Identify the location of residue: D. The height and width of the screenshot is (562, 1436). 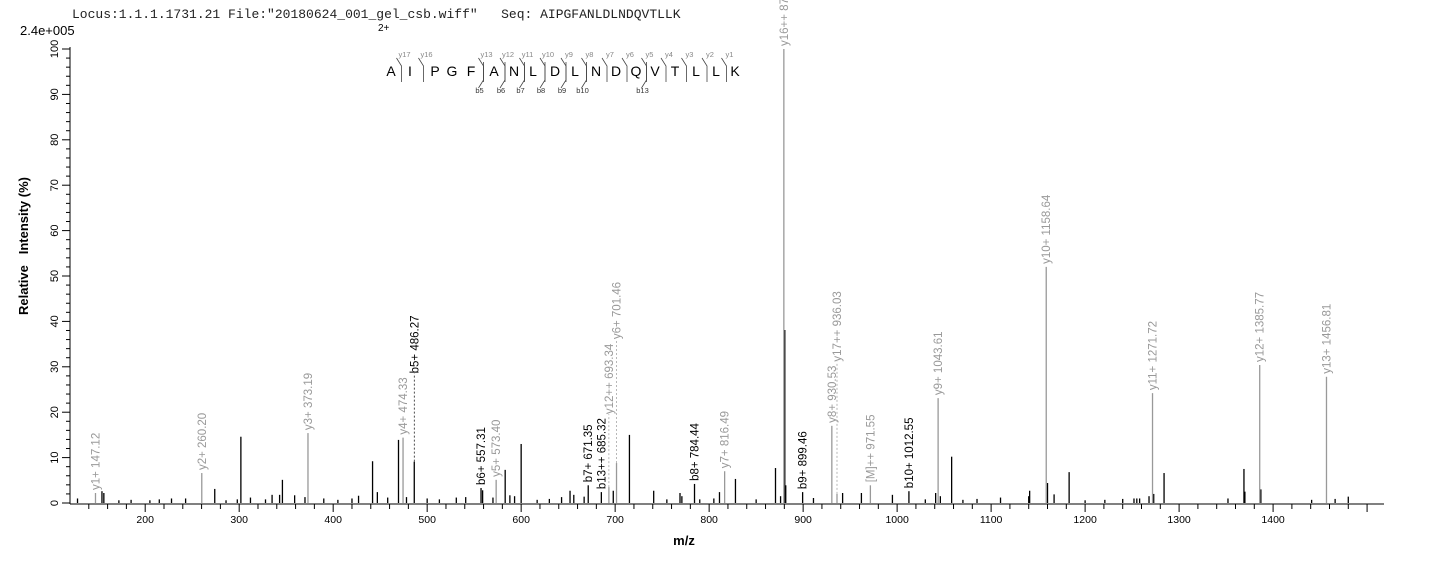
(555, 71).